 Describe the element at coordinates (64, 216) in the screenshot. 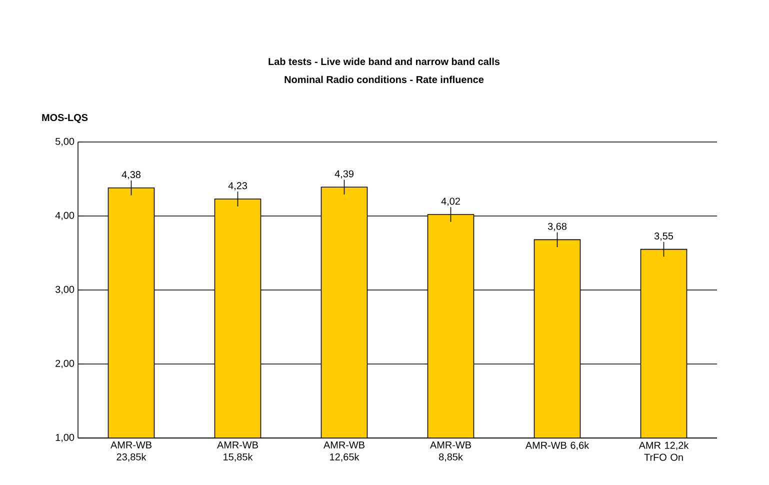

I see `y-tick-label: 4,00` at that location.